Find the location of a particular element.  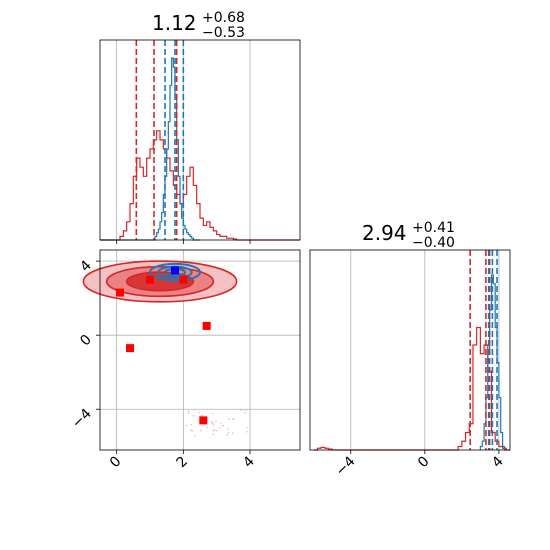

svg-text: −0.53 is located at coordinates (223, 33).